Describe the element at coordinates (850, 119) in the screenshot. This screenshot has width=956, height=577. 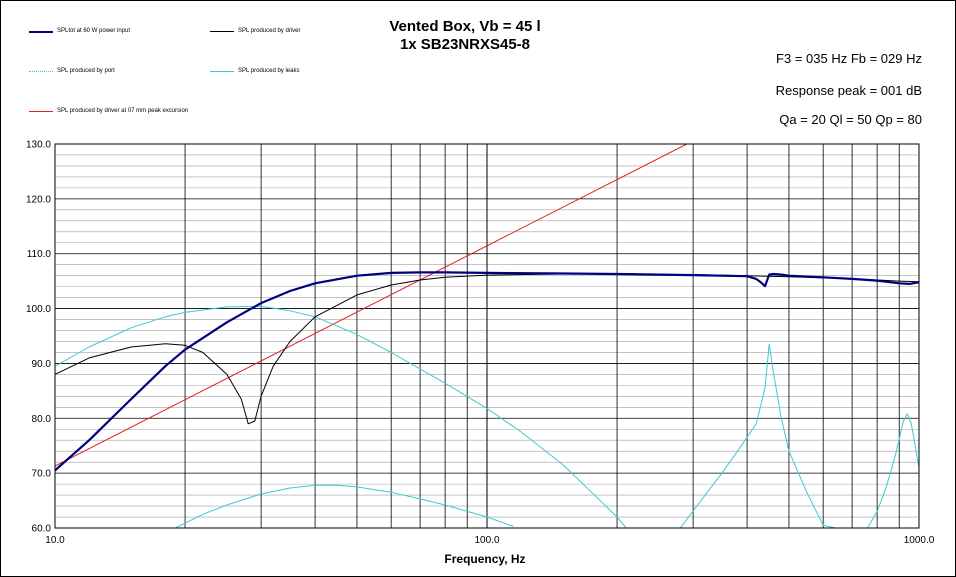
I see `q-values-readout: Qa = 20 Ql = 50 Qp = 80` at that location.